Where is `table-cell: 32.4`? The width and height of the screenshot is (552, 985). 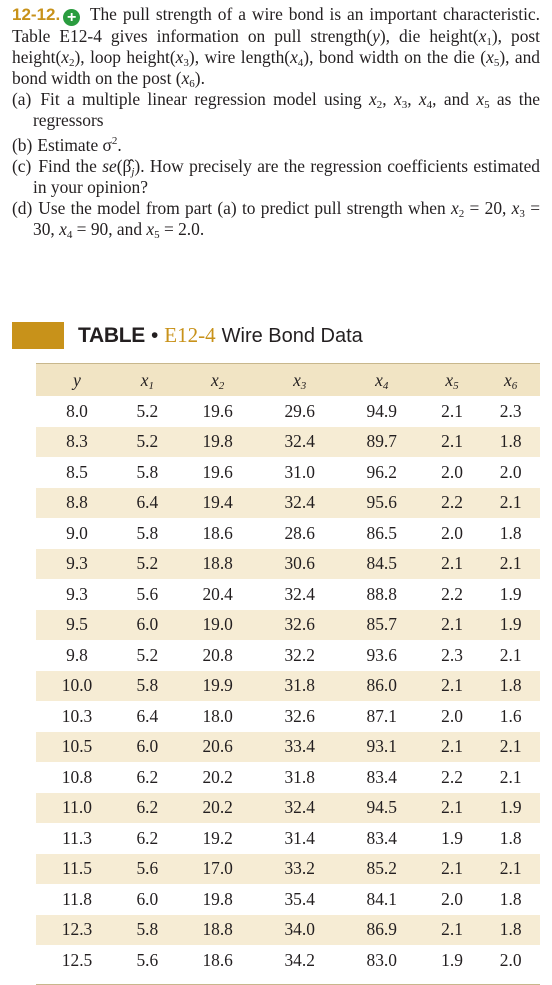 table-cell: 32.4 is located at coordinates (299, 593).